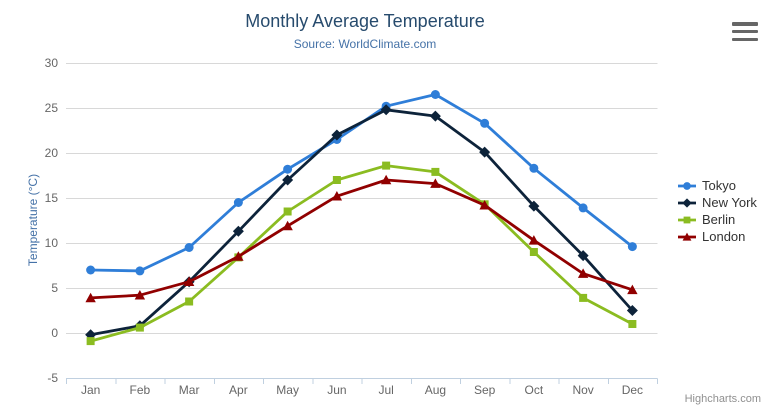 This screenshot has width=769, height=416. Describe the element at coordinates (54, 333) in the screenshot. I see `y-axis-label: 0` at that location.